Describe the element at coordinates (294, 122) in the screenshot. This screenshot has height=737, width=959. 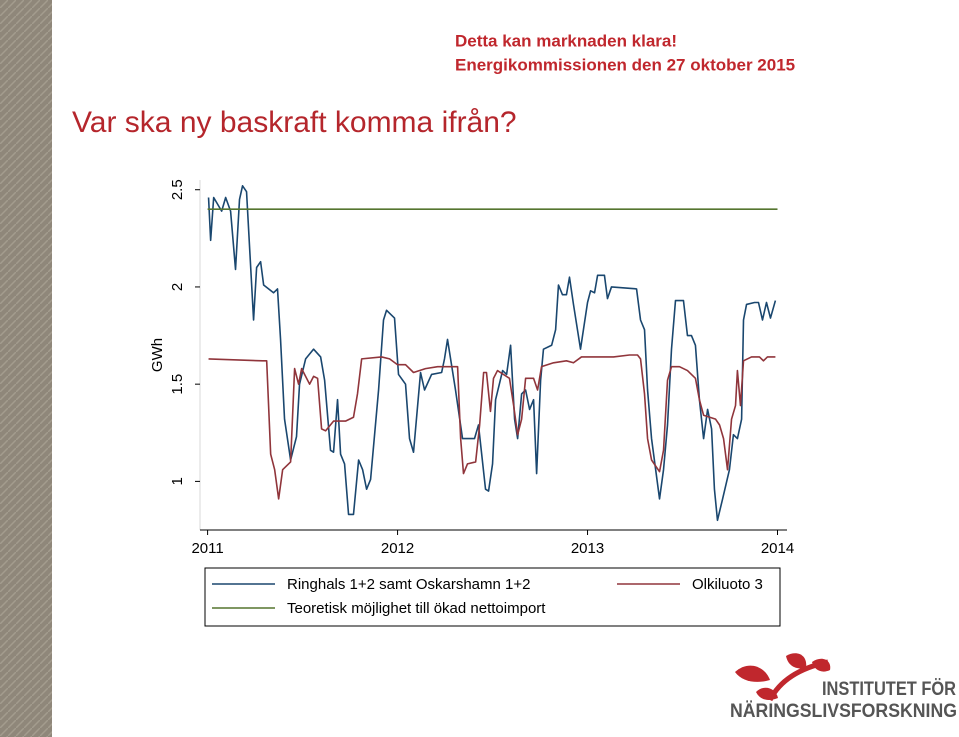
I see `slide-title: Var ska ny baskraft komma ifrån?` at that location.